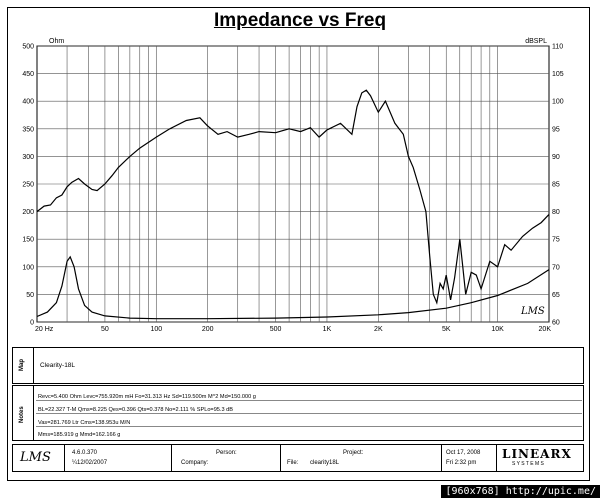 The width and height of the screenshot is (600, 498). I want to click on map-value: Clearity-18L, so click(58, 365).